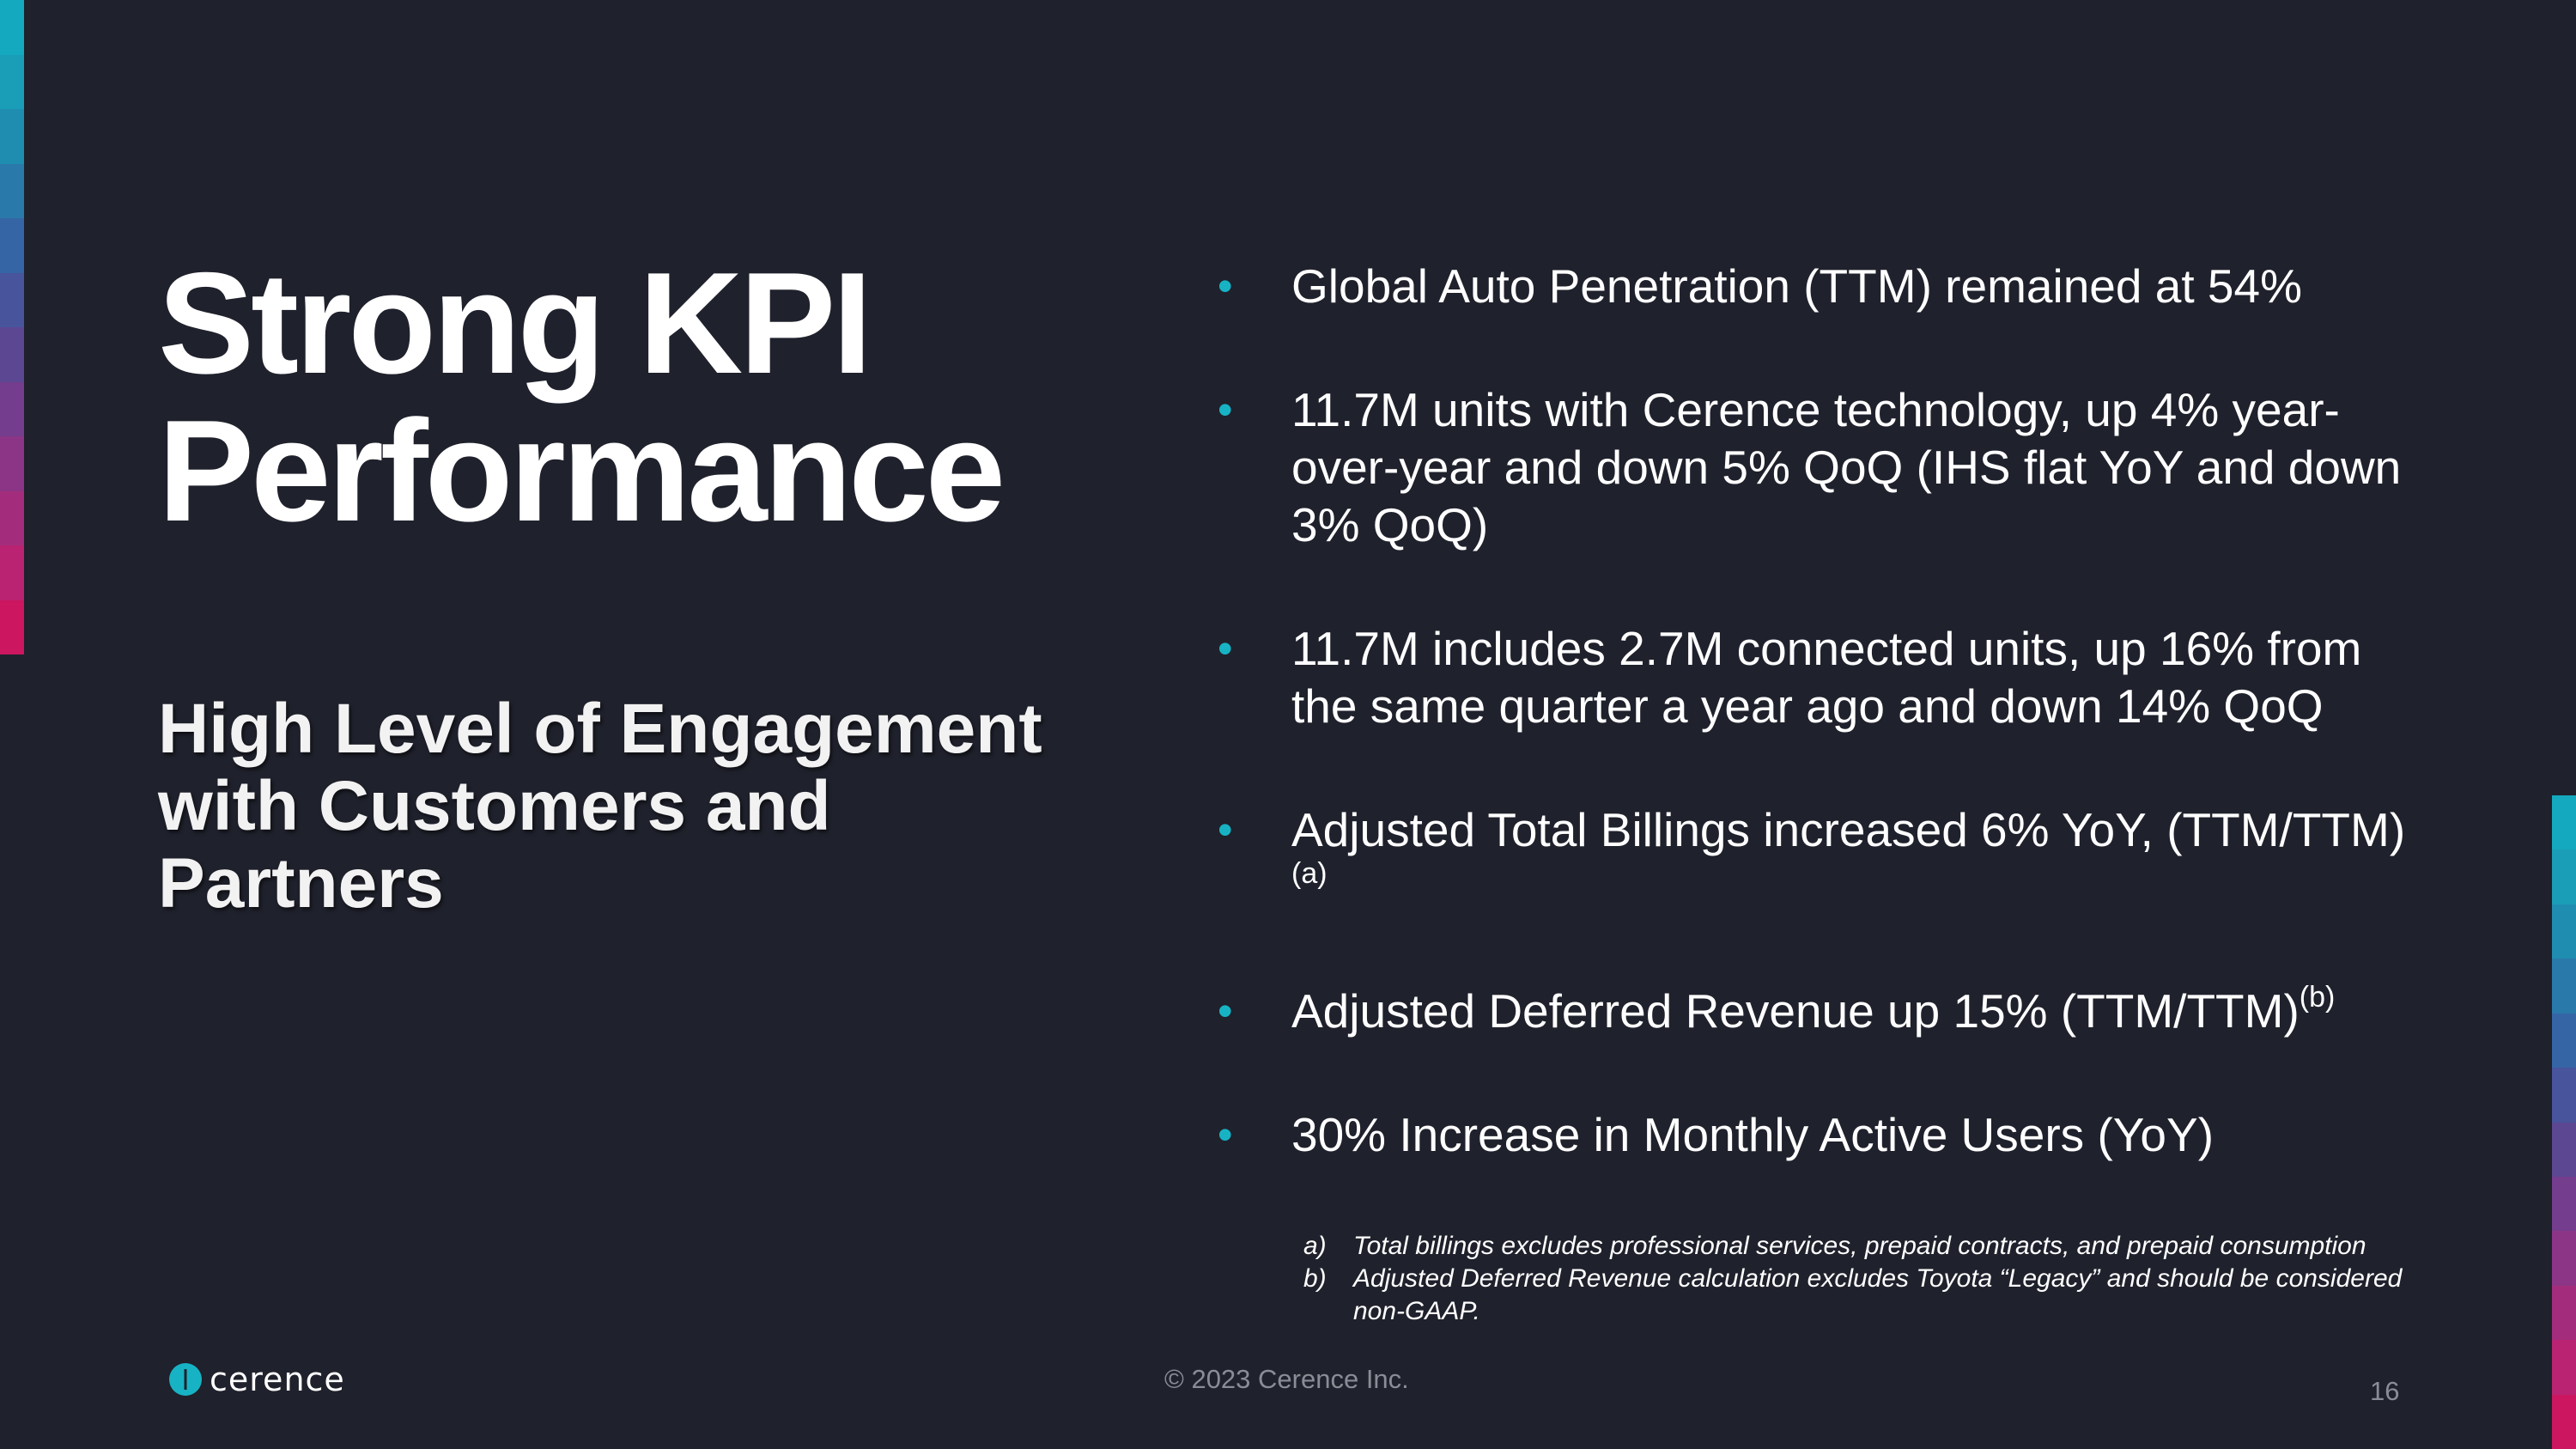 The height and width of the screenshot is (1449, 2576). What do you see at coordinates (2317, 997) in the screenshot?
I see `footnote-ref: (b)` at bounding box center [2317, 997].